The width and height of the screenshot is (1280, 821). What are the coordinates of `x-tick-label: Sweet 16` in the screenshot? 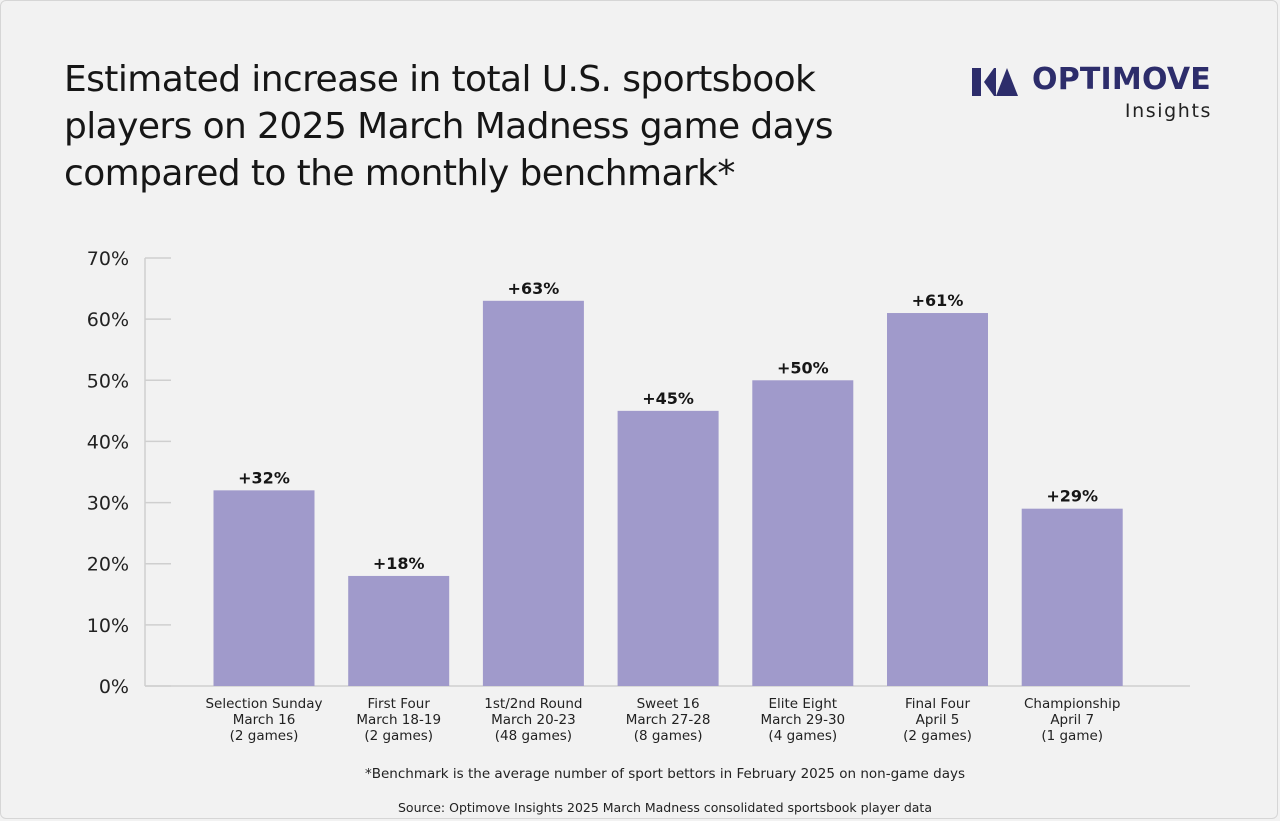 It's located at (668, 704).